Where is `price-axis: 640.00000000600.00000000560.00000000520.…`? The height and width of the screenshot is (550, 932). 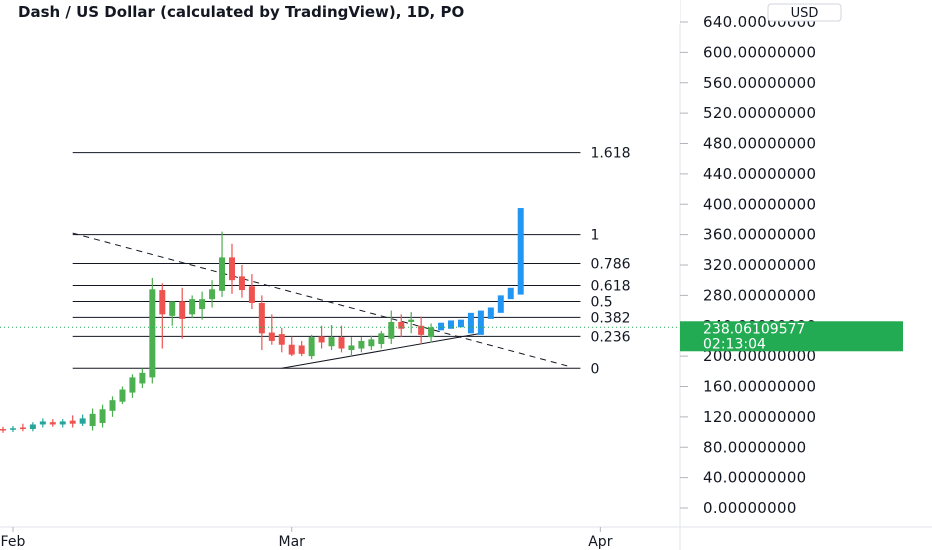 price-axis: 640.00000000600.00000000560.00000000520.… is located at coordinates (747, 275).